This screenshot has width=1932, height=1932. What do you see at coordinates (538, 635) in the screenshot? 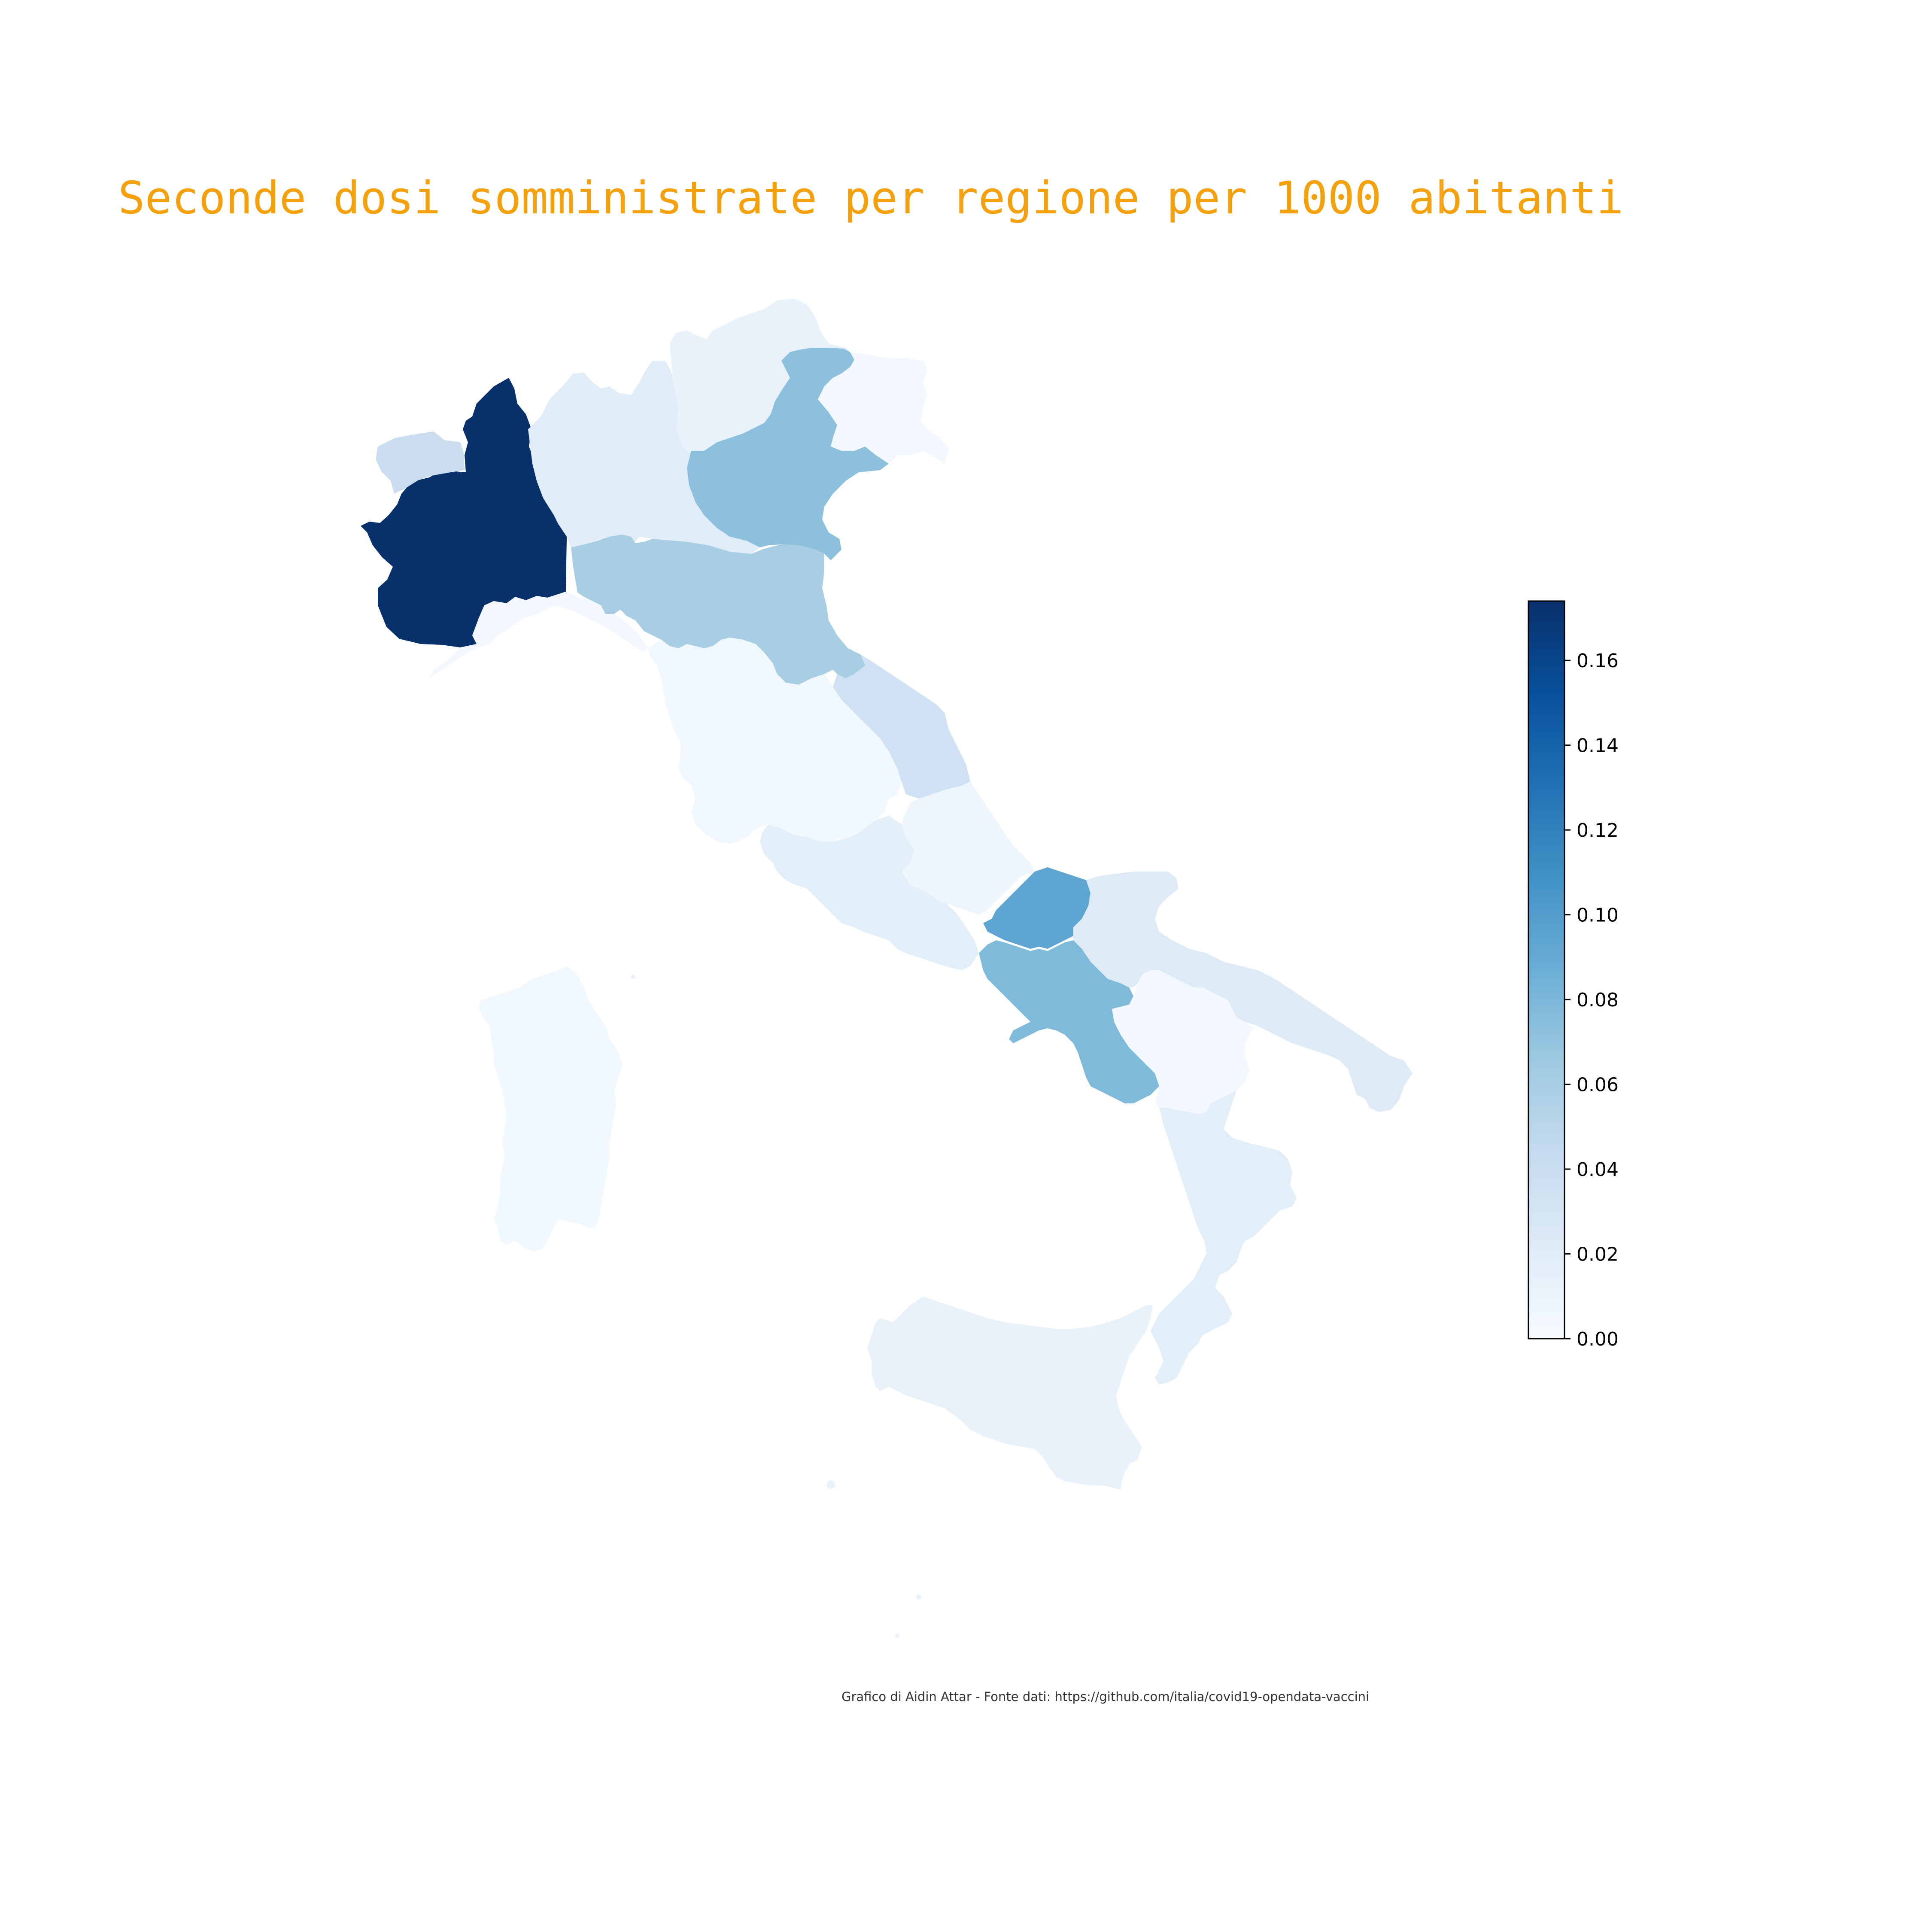
I see `region-liguria` at bounding box center [538, 635].